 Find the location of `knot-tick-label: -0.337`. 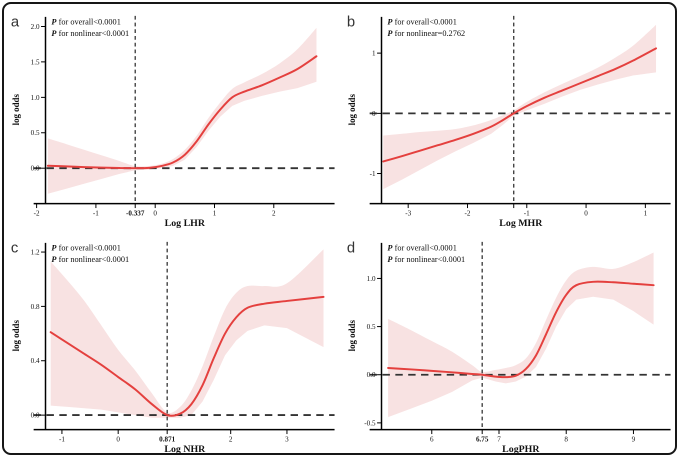

knot-tick-label: -0.337 is located at coordinates (135, 213).